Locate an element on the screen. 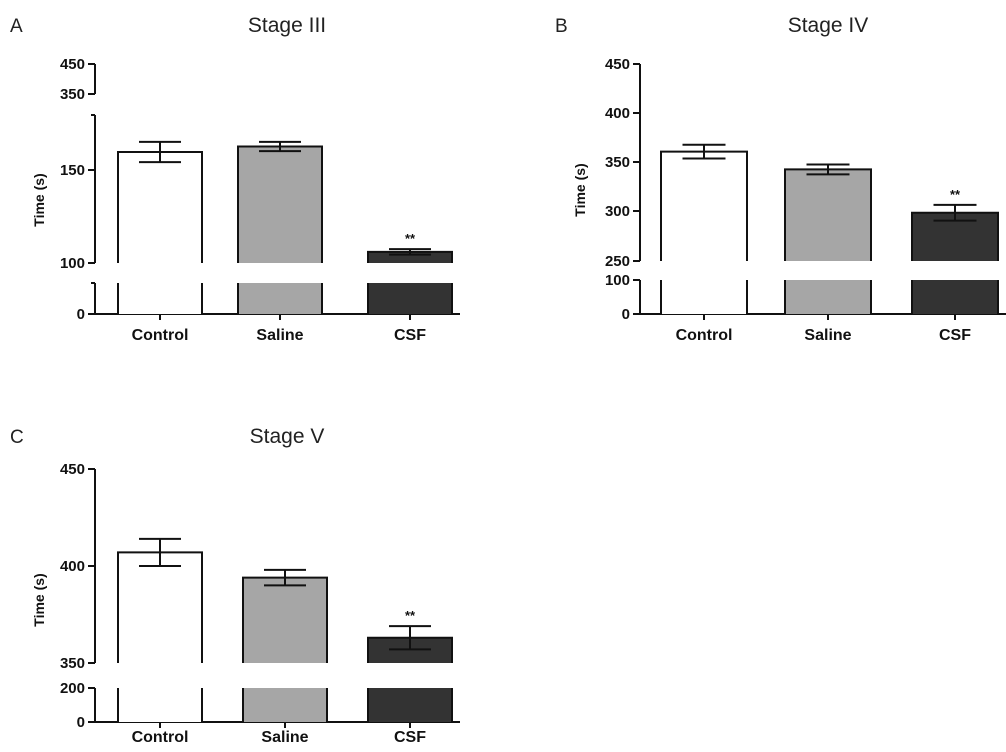  panel-letter: B is located at coordinates (561, 26).